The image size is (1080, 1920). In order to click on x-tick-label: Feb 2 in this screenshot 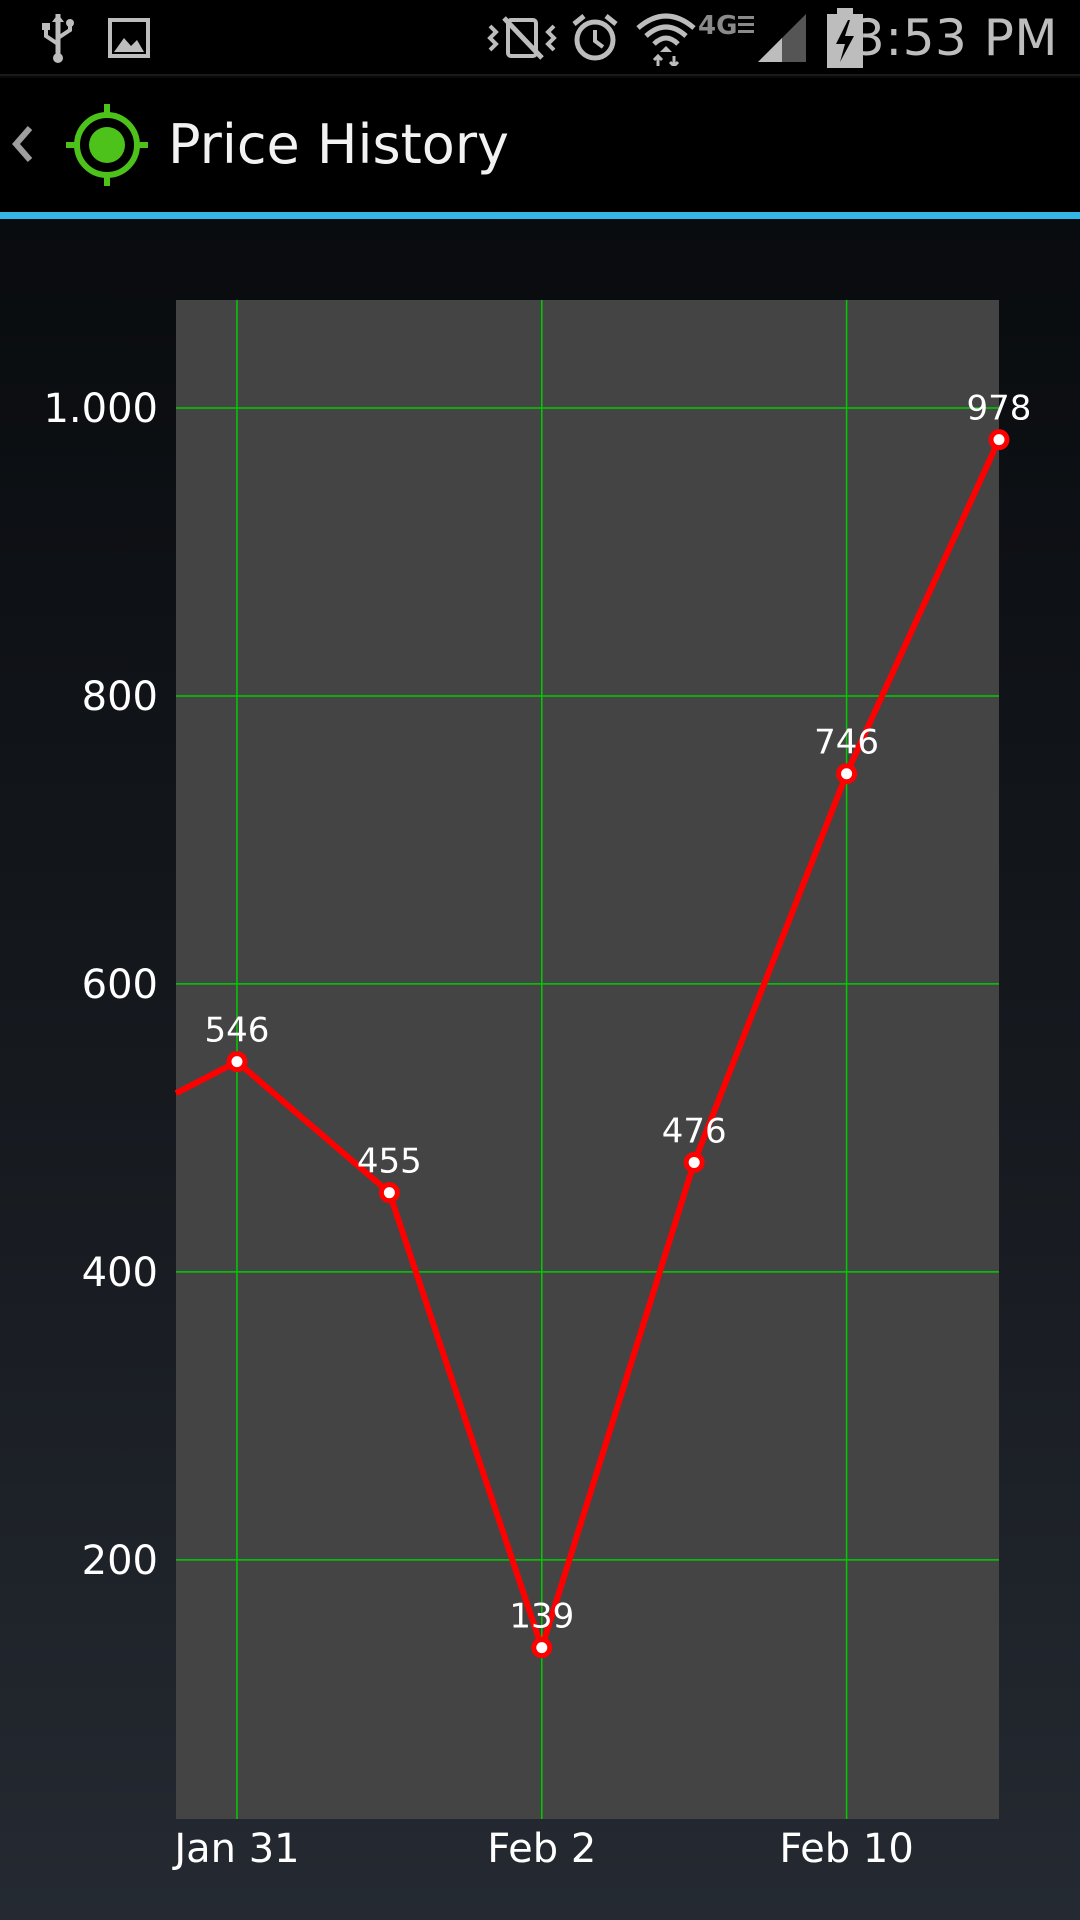, I will do `click(541, 1849)`.